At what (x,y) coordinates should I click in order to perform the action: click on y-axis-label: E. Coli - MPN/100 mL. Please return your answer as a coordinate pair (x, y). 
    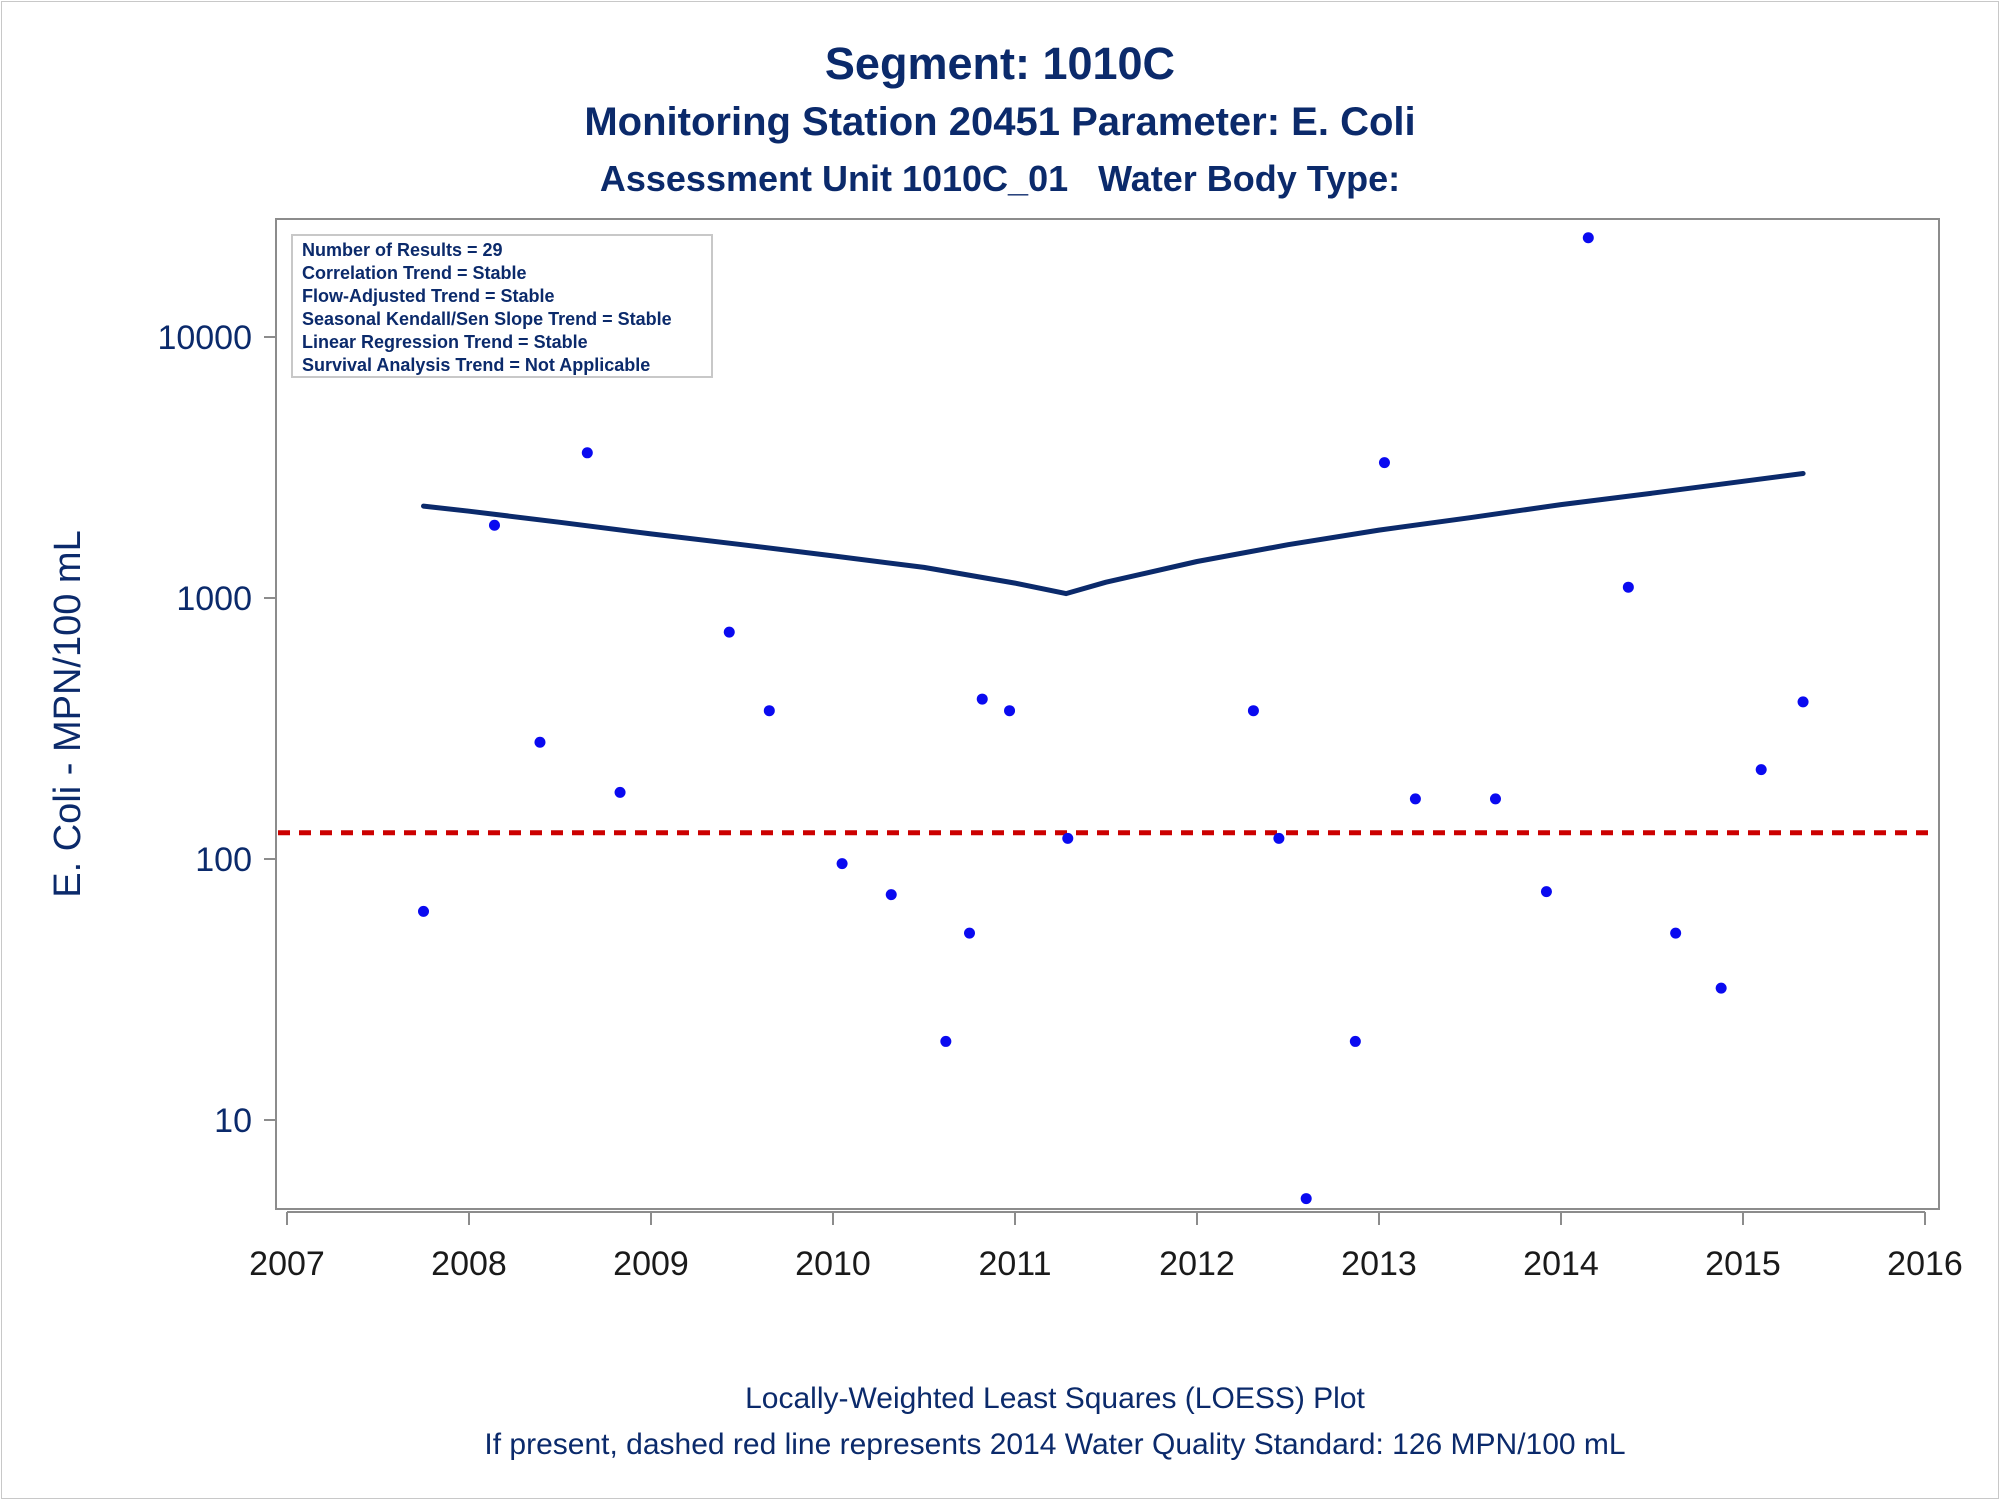
    Looking at the image, I should click on (68, 713).